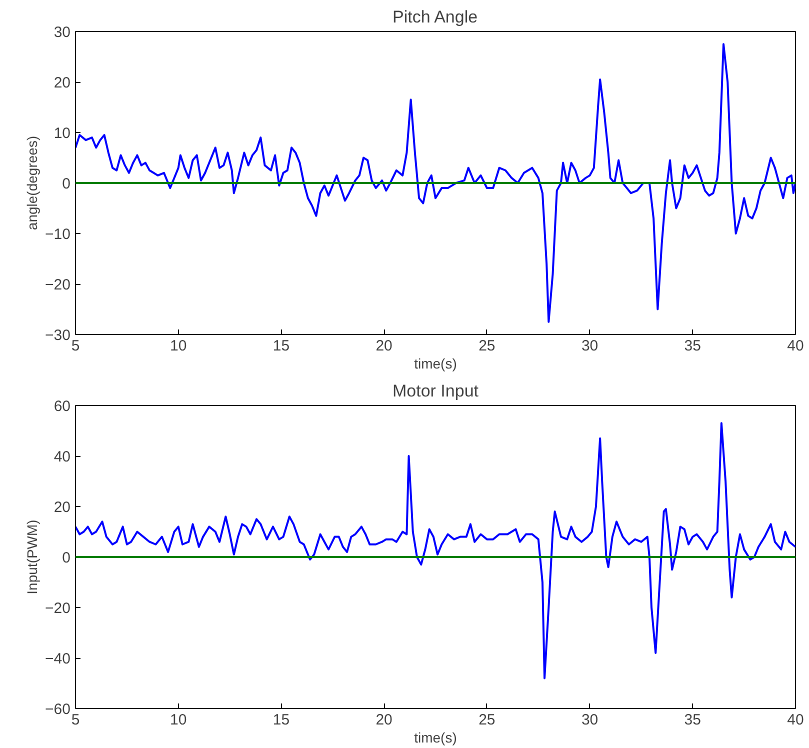  I want to click on y-tick-label: 30, so click(62, 32).